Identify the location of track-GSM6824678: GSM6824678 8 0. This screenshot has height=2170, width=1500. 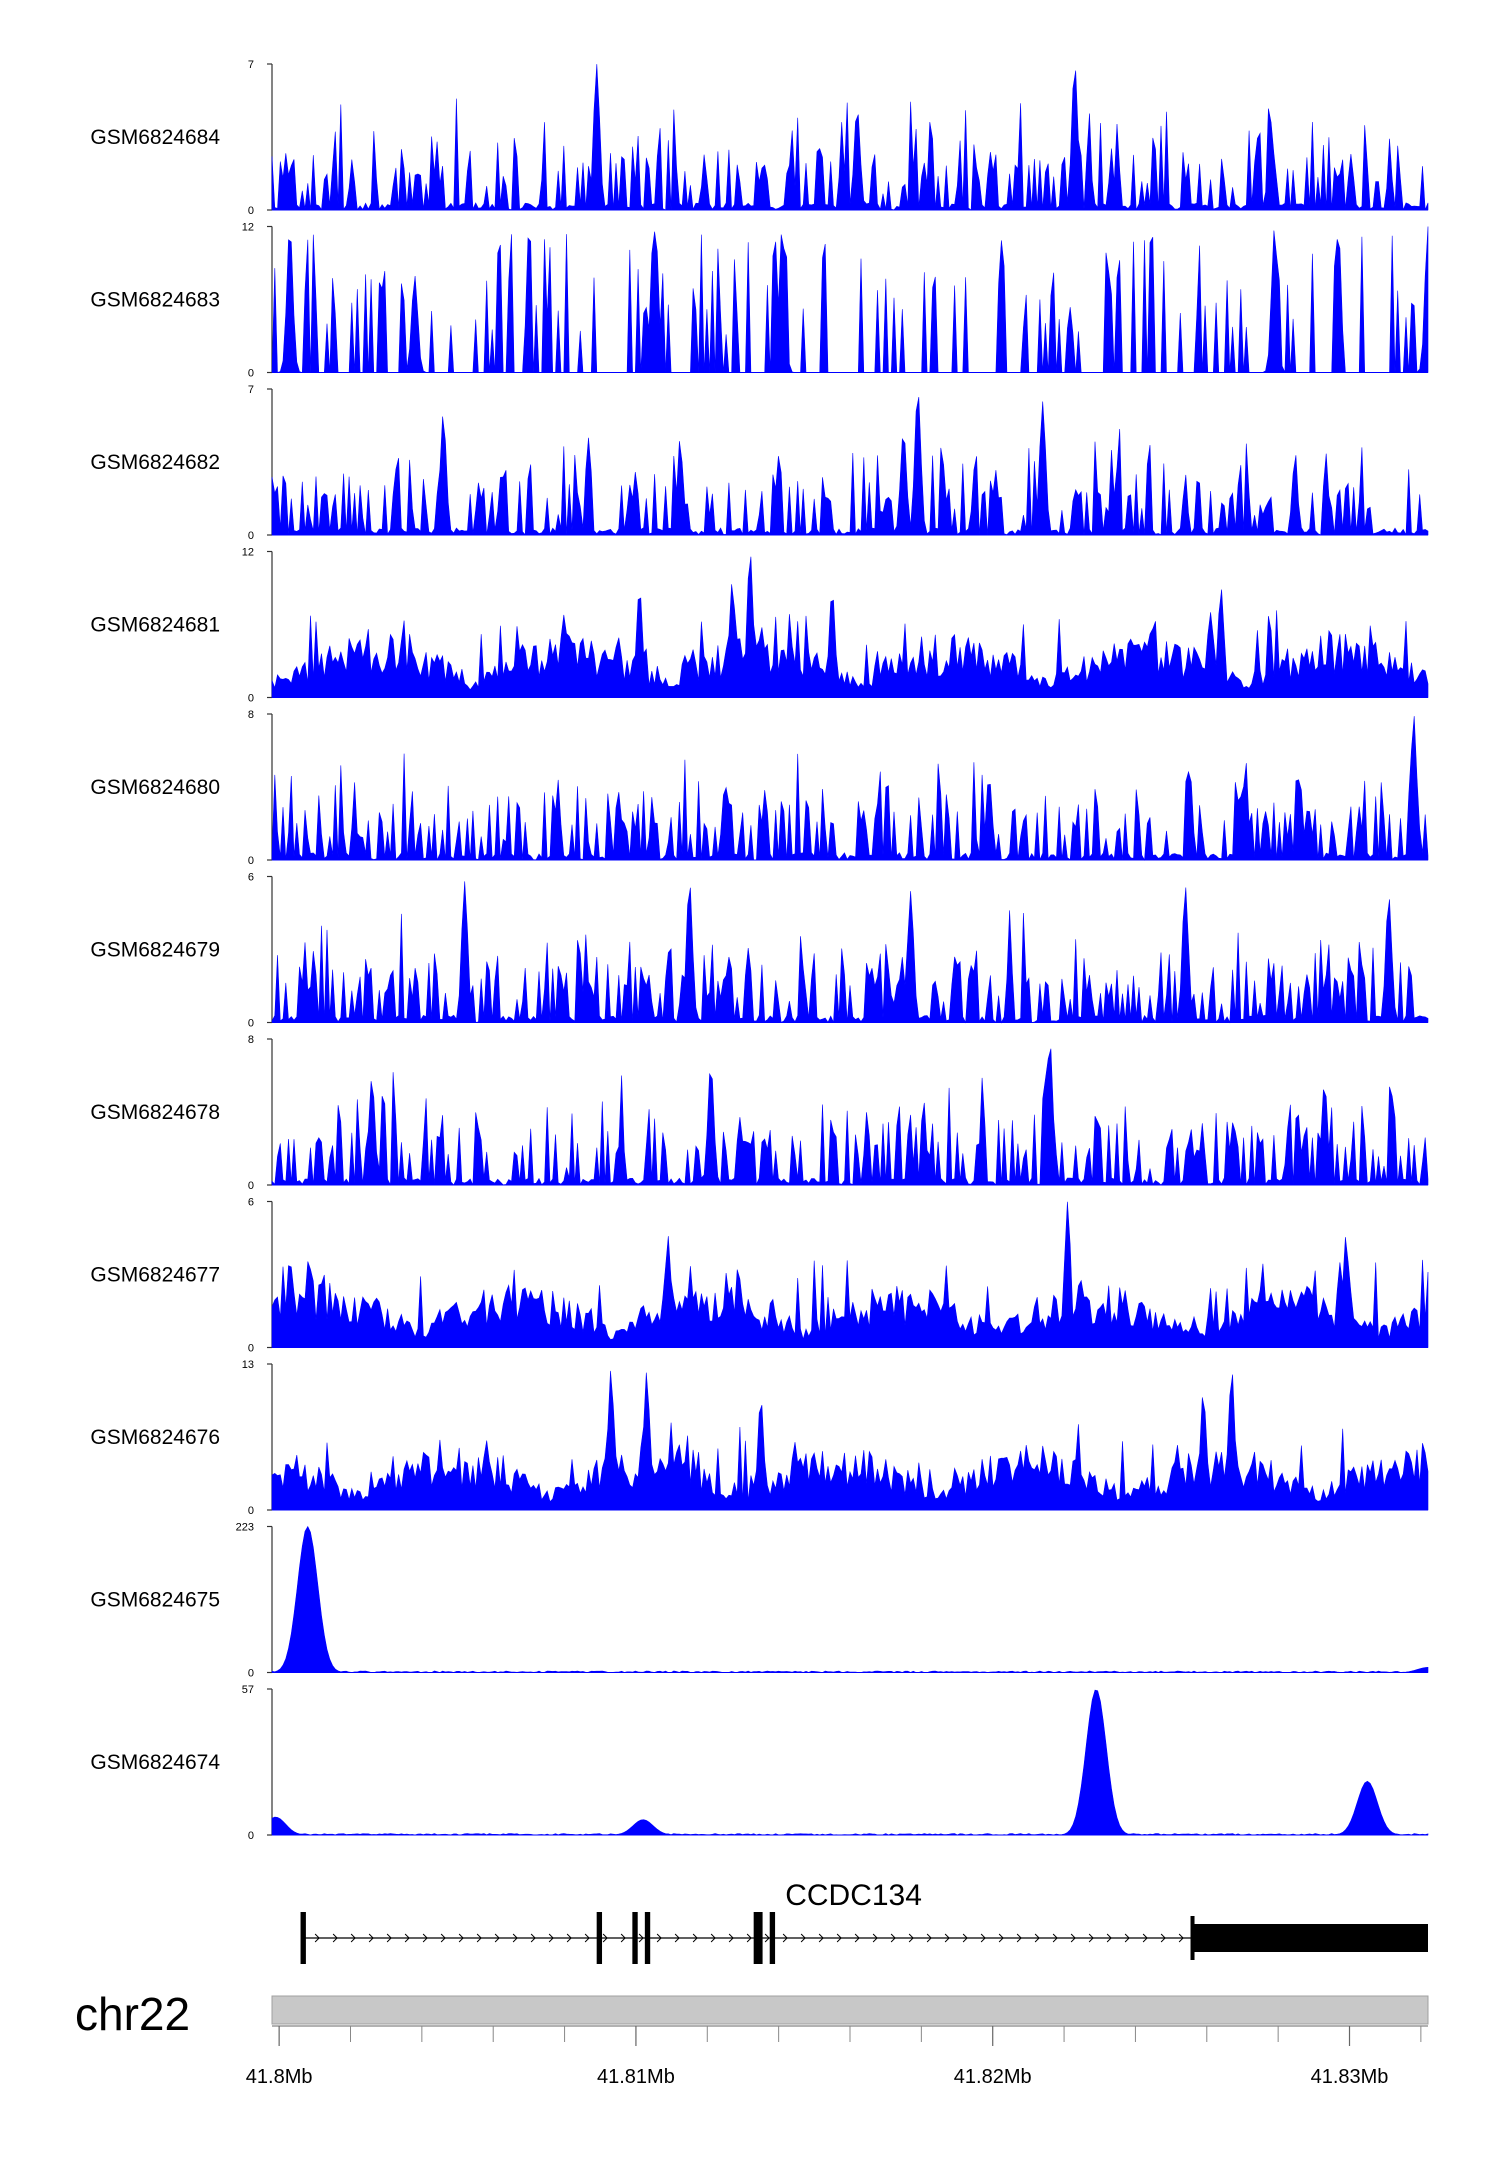
(759, 1113).